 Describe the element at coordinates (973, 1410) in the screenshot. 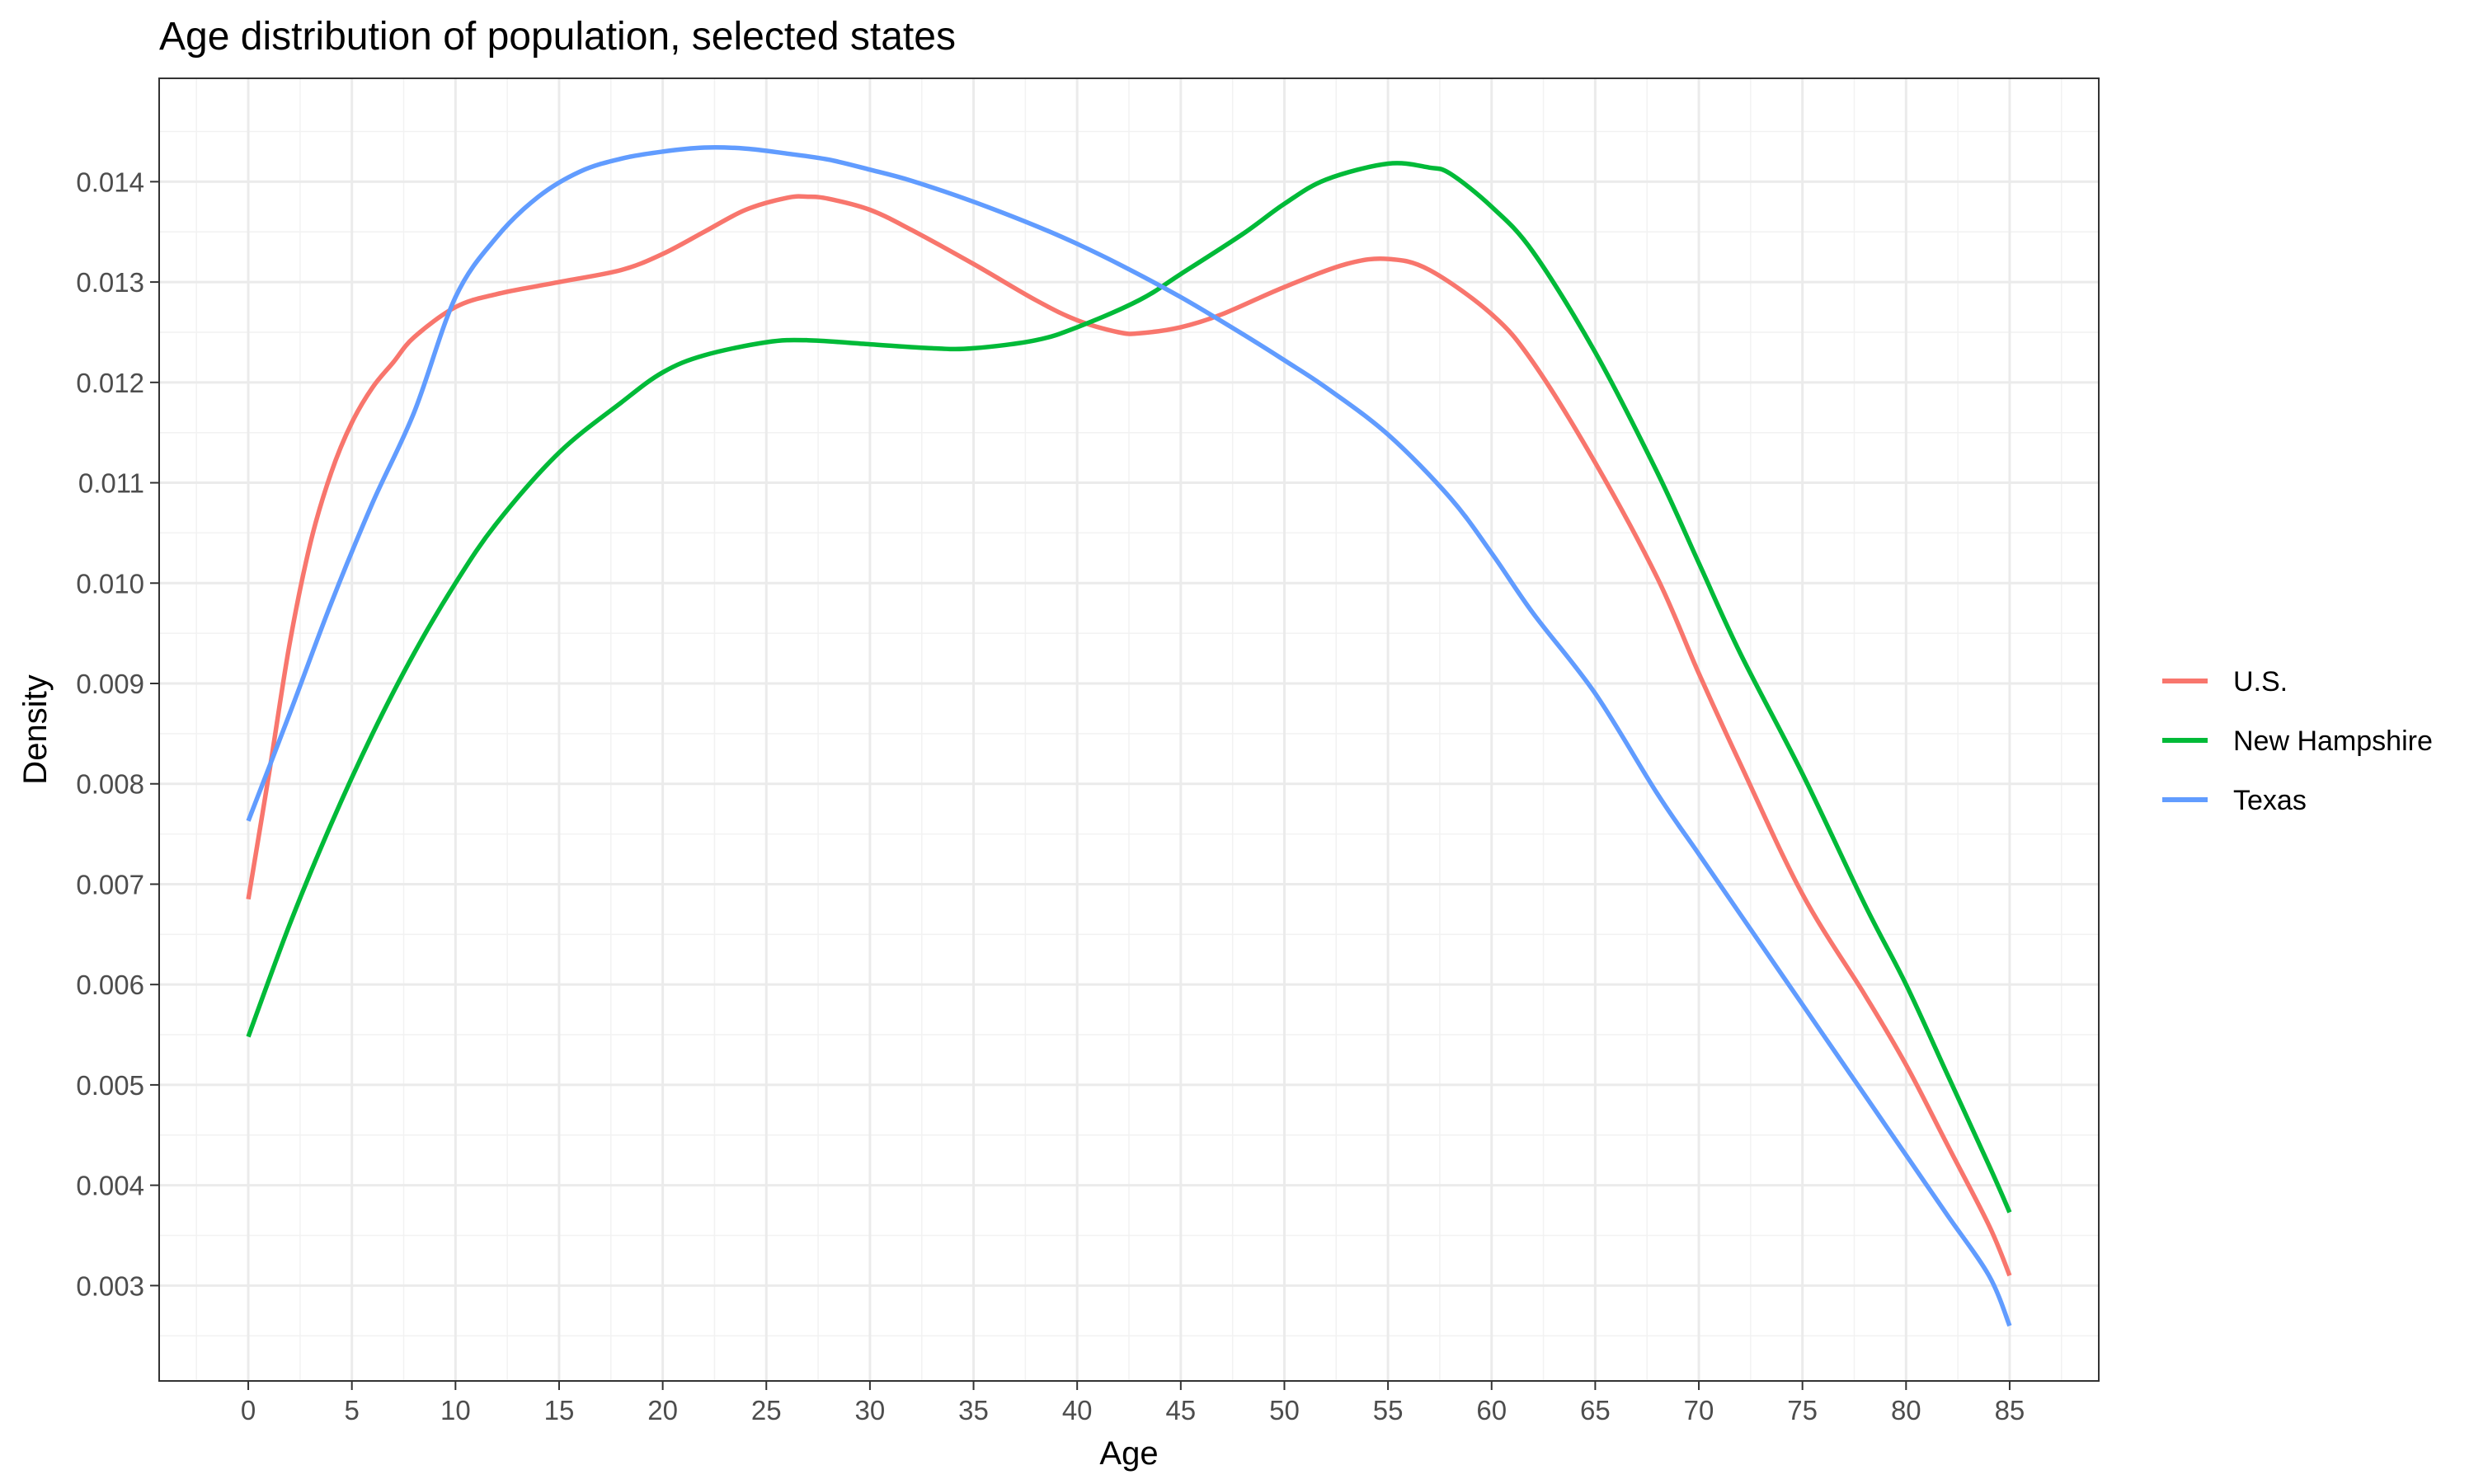

I see `x-tick-label: 35` at that location.